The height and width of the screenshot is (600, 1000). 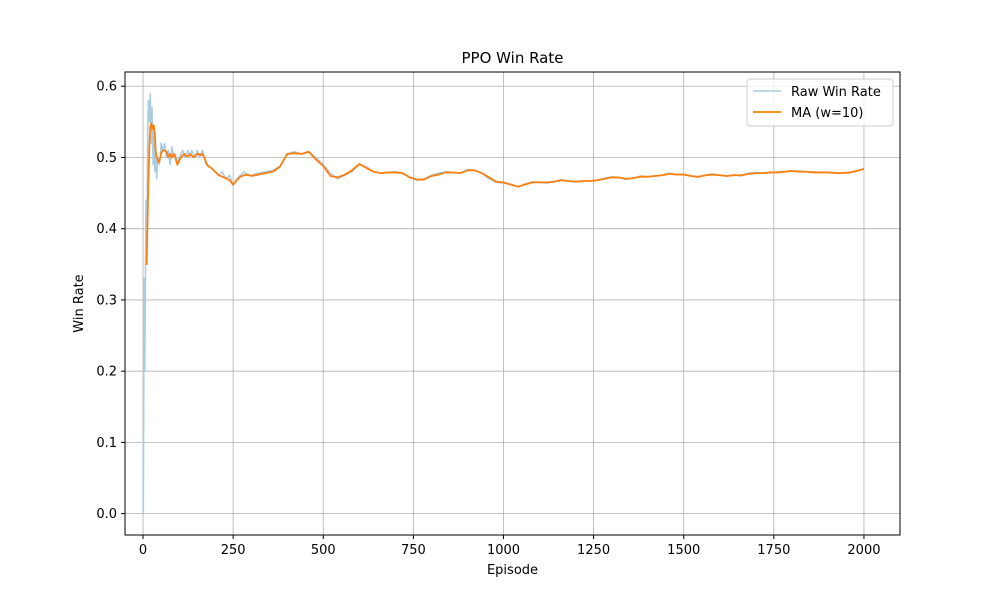 I want to click on y-axis-title: Win Rate, so click(x=79, y=303).